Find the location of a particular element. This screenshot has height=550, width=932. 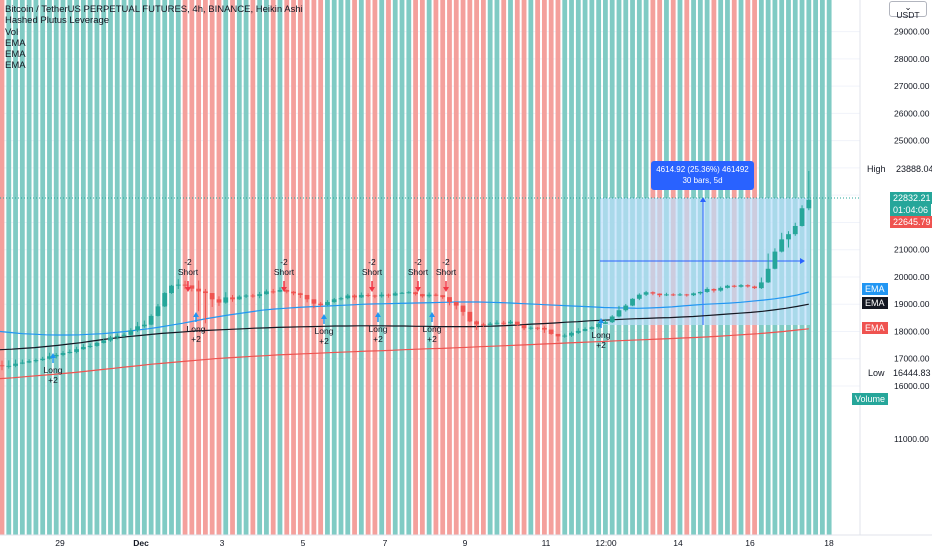

open-price-tag: 22645.79 is located at coordinates (911, 222).